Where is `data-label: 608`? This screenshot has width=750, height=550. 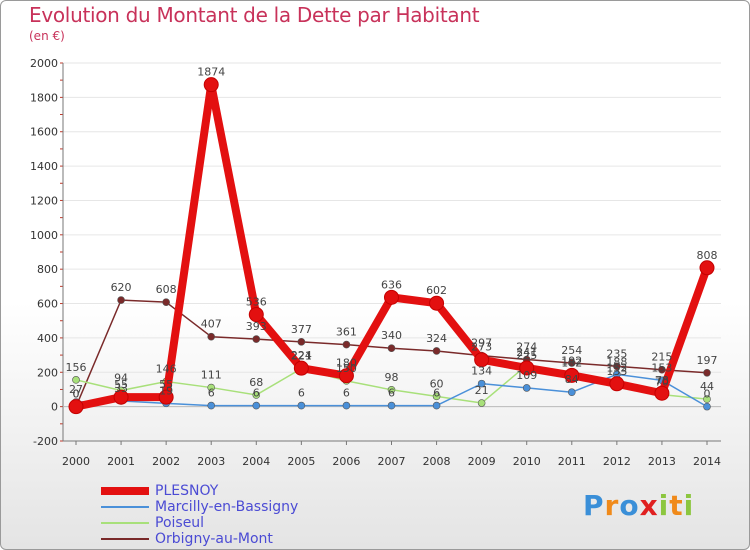 data-label: 608 is located at coordinates (166, 289).